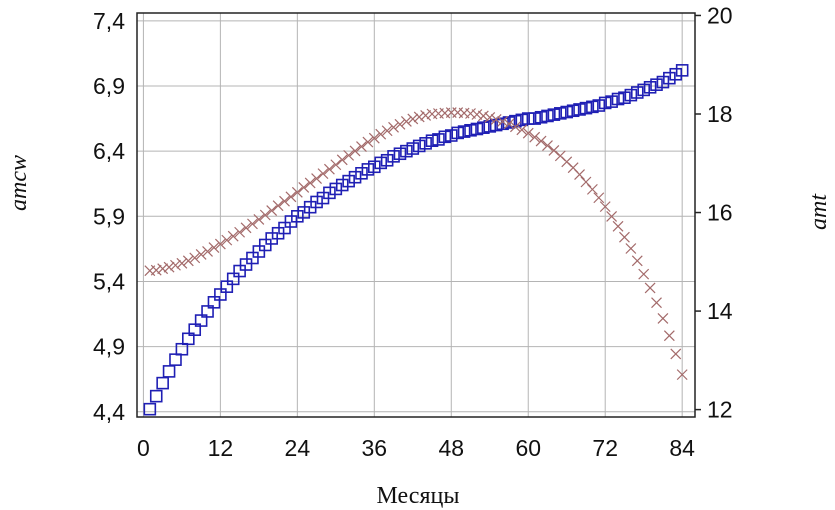 The image size is (835, 510). What do you see at coordinates (682, 448) in the screenshot?
I see `x-tick-label: 84` at bounding box center [682, 448].